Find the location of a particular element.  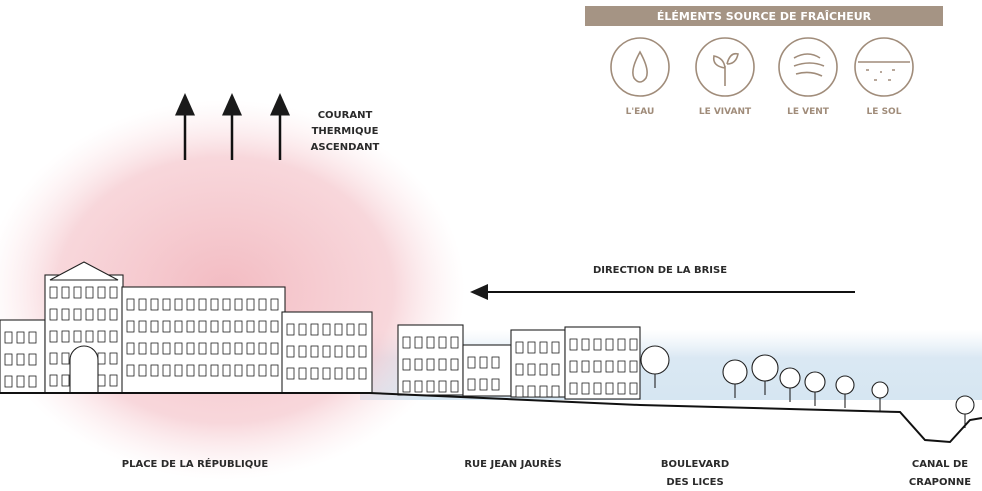

thermal-arrows is located at coordinates (232, 126).